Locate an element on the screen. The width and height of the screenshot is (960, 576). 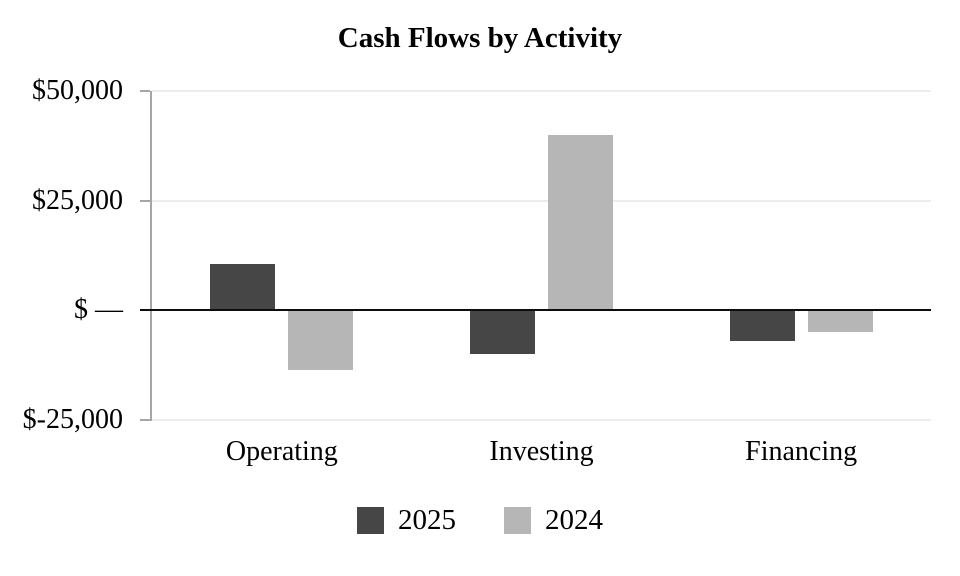
category-label-financing: Financing is located at coordinates (801, 451).